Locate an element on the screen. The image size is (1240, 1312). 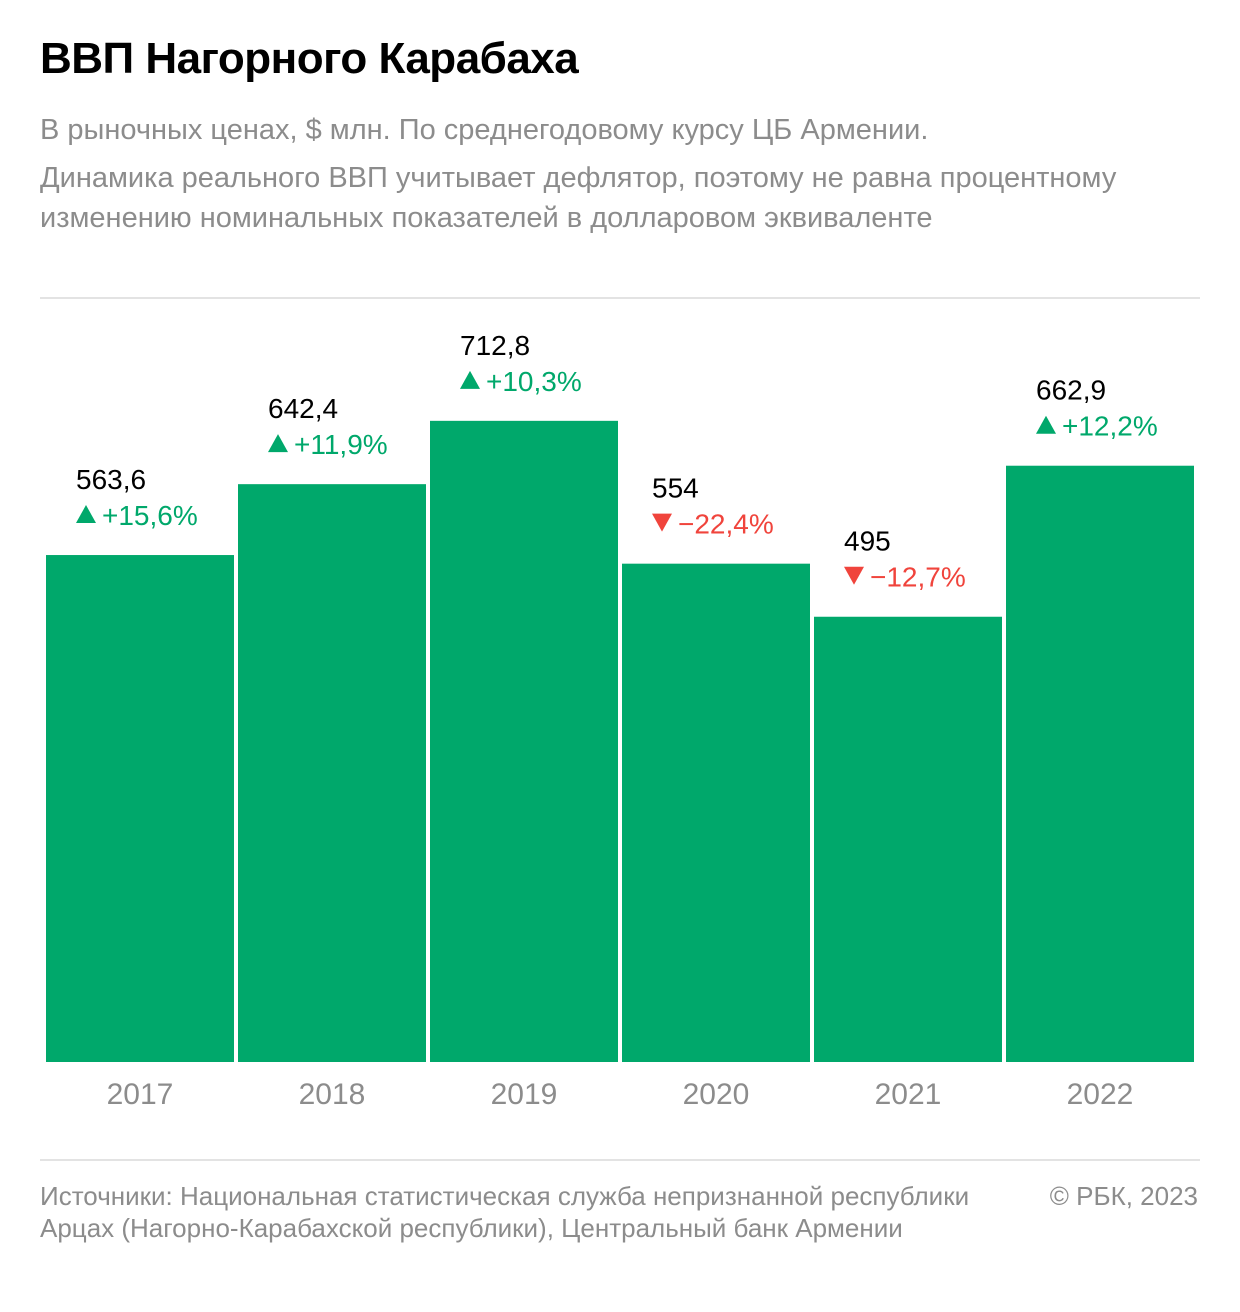
bottom-divider is located at coordinates (620, 1160).